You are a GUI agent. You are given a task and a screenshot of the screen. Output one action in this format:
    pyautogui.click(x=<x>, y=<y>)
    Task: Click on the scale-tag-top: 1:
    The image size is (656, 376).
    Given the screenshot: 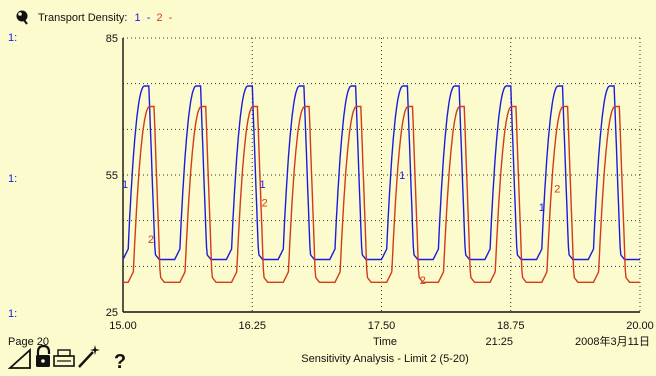 What is the action you would take?
    pyautogui.click(x=12, y=38)
    